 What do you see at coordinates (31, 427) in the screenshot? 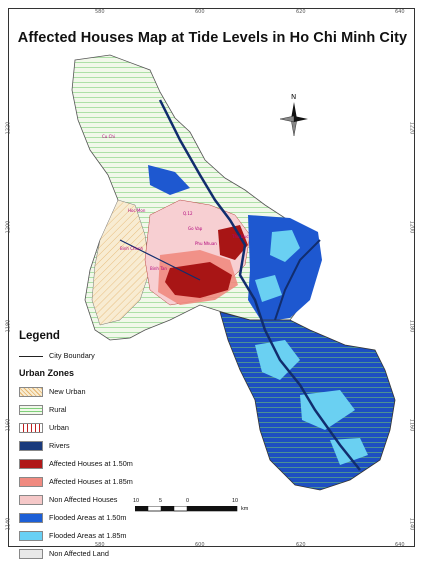
I see `urban-swatch` at bounding box center [31, 427].